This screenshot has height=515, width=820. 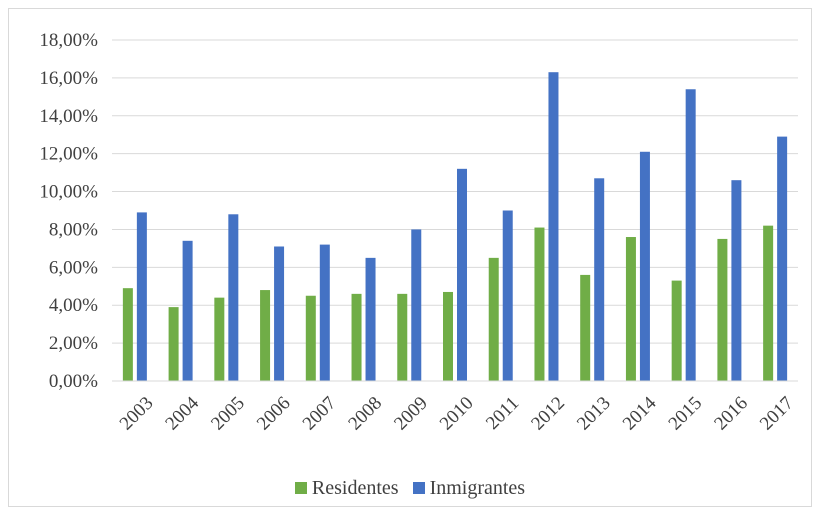 What do you see at coordinates (640, 413) in the screenshot?
I see `x-tick-label: 2014` at bounding box center [640, 413].